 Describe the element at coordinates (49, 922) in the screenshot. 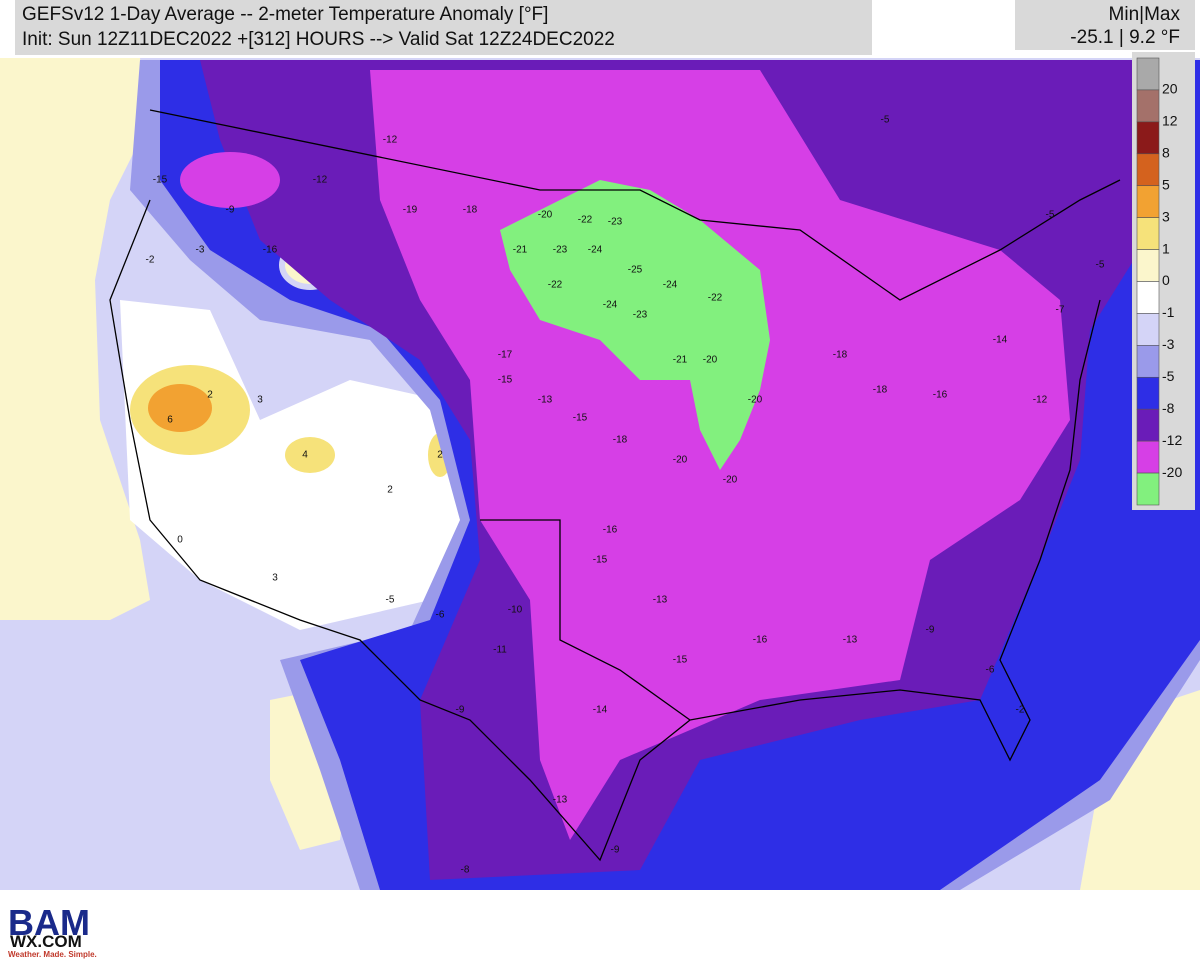

I see `logo-name: BAM` at that location.